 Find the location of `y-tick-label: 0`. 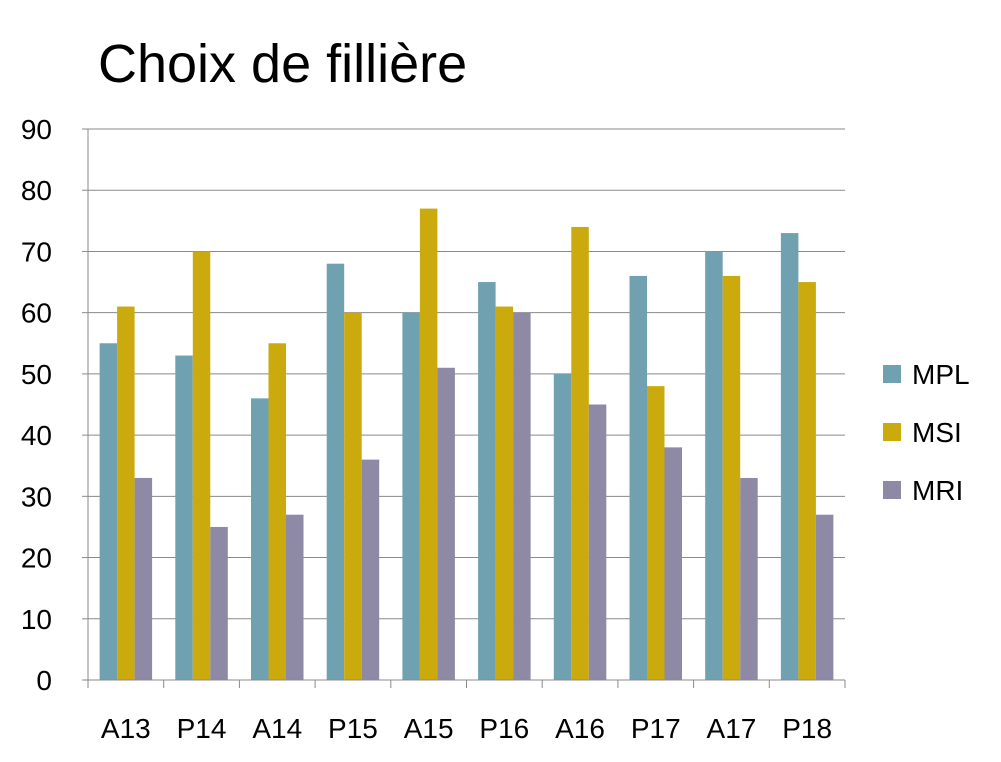

y-tick-label: 0 is located at coordinates (44, 680).